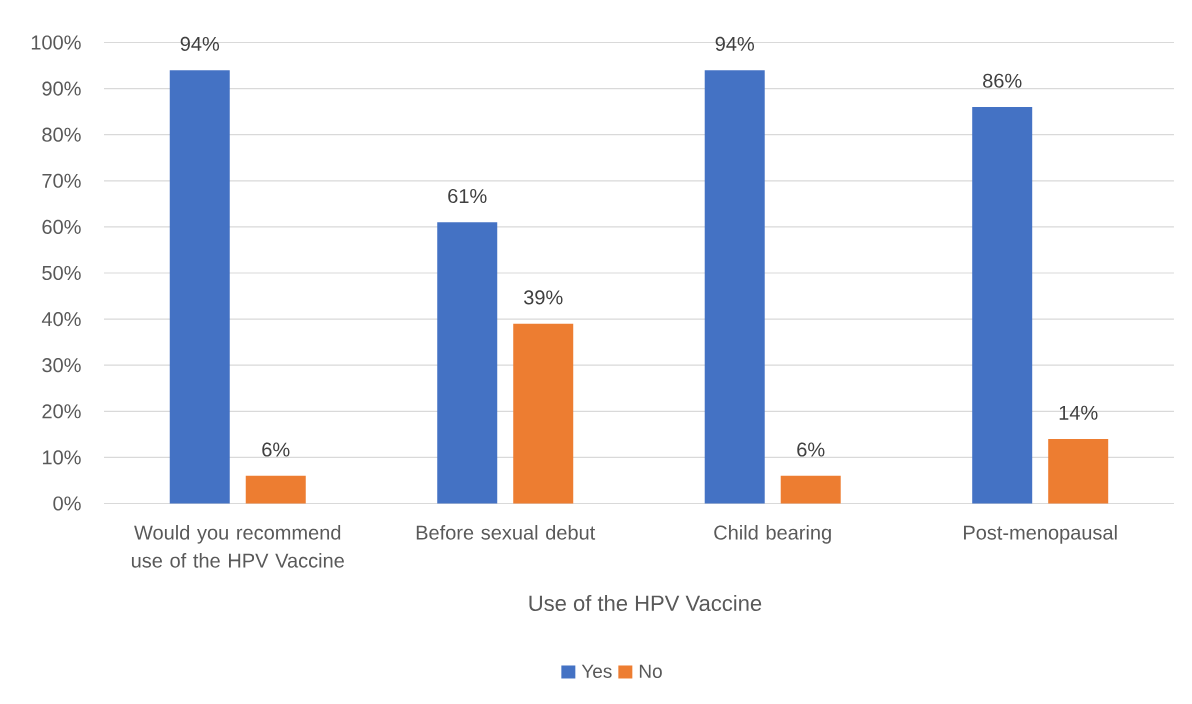 The image size is (1192, 704). Describe the element at coordinates (61, 273) in the screenshot. I see `y-tick-label: 50%` at that location.